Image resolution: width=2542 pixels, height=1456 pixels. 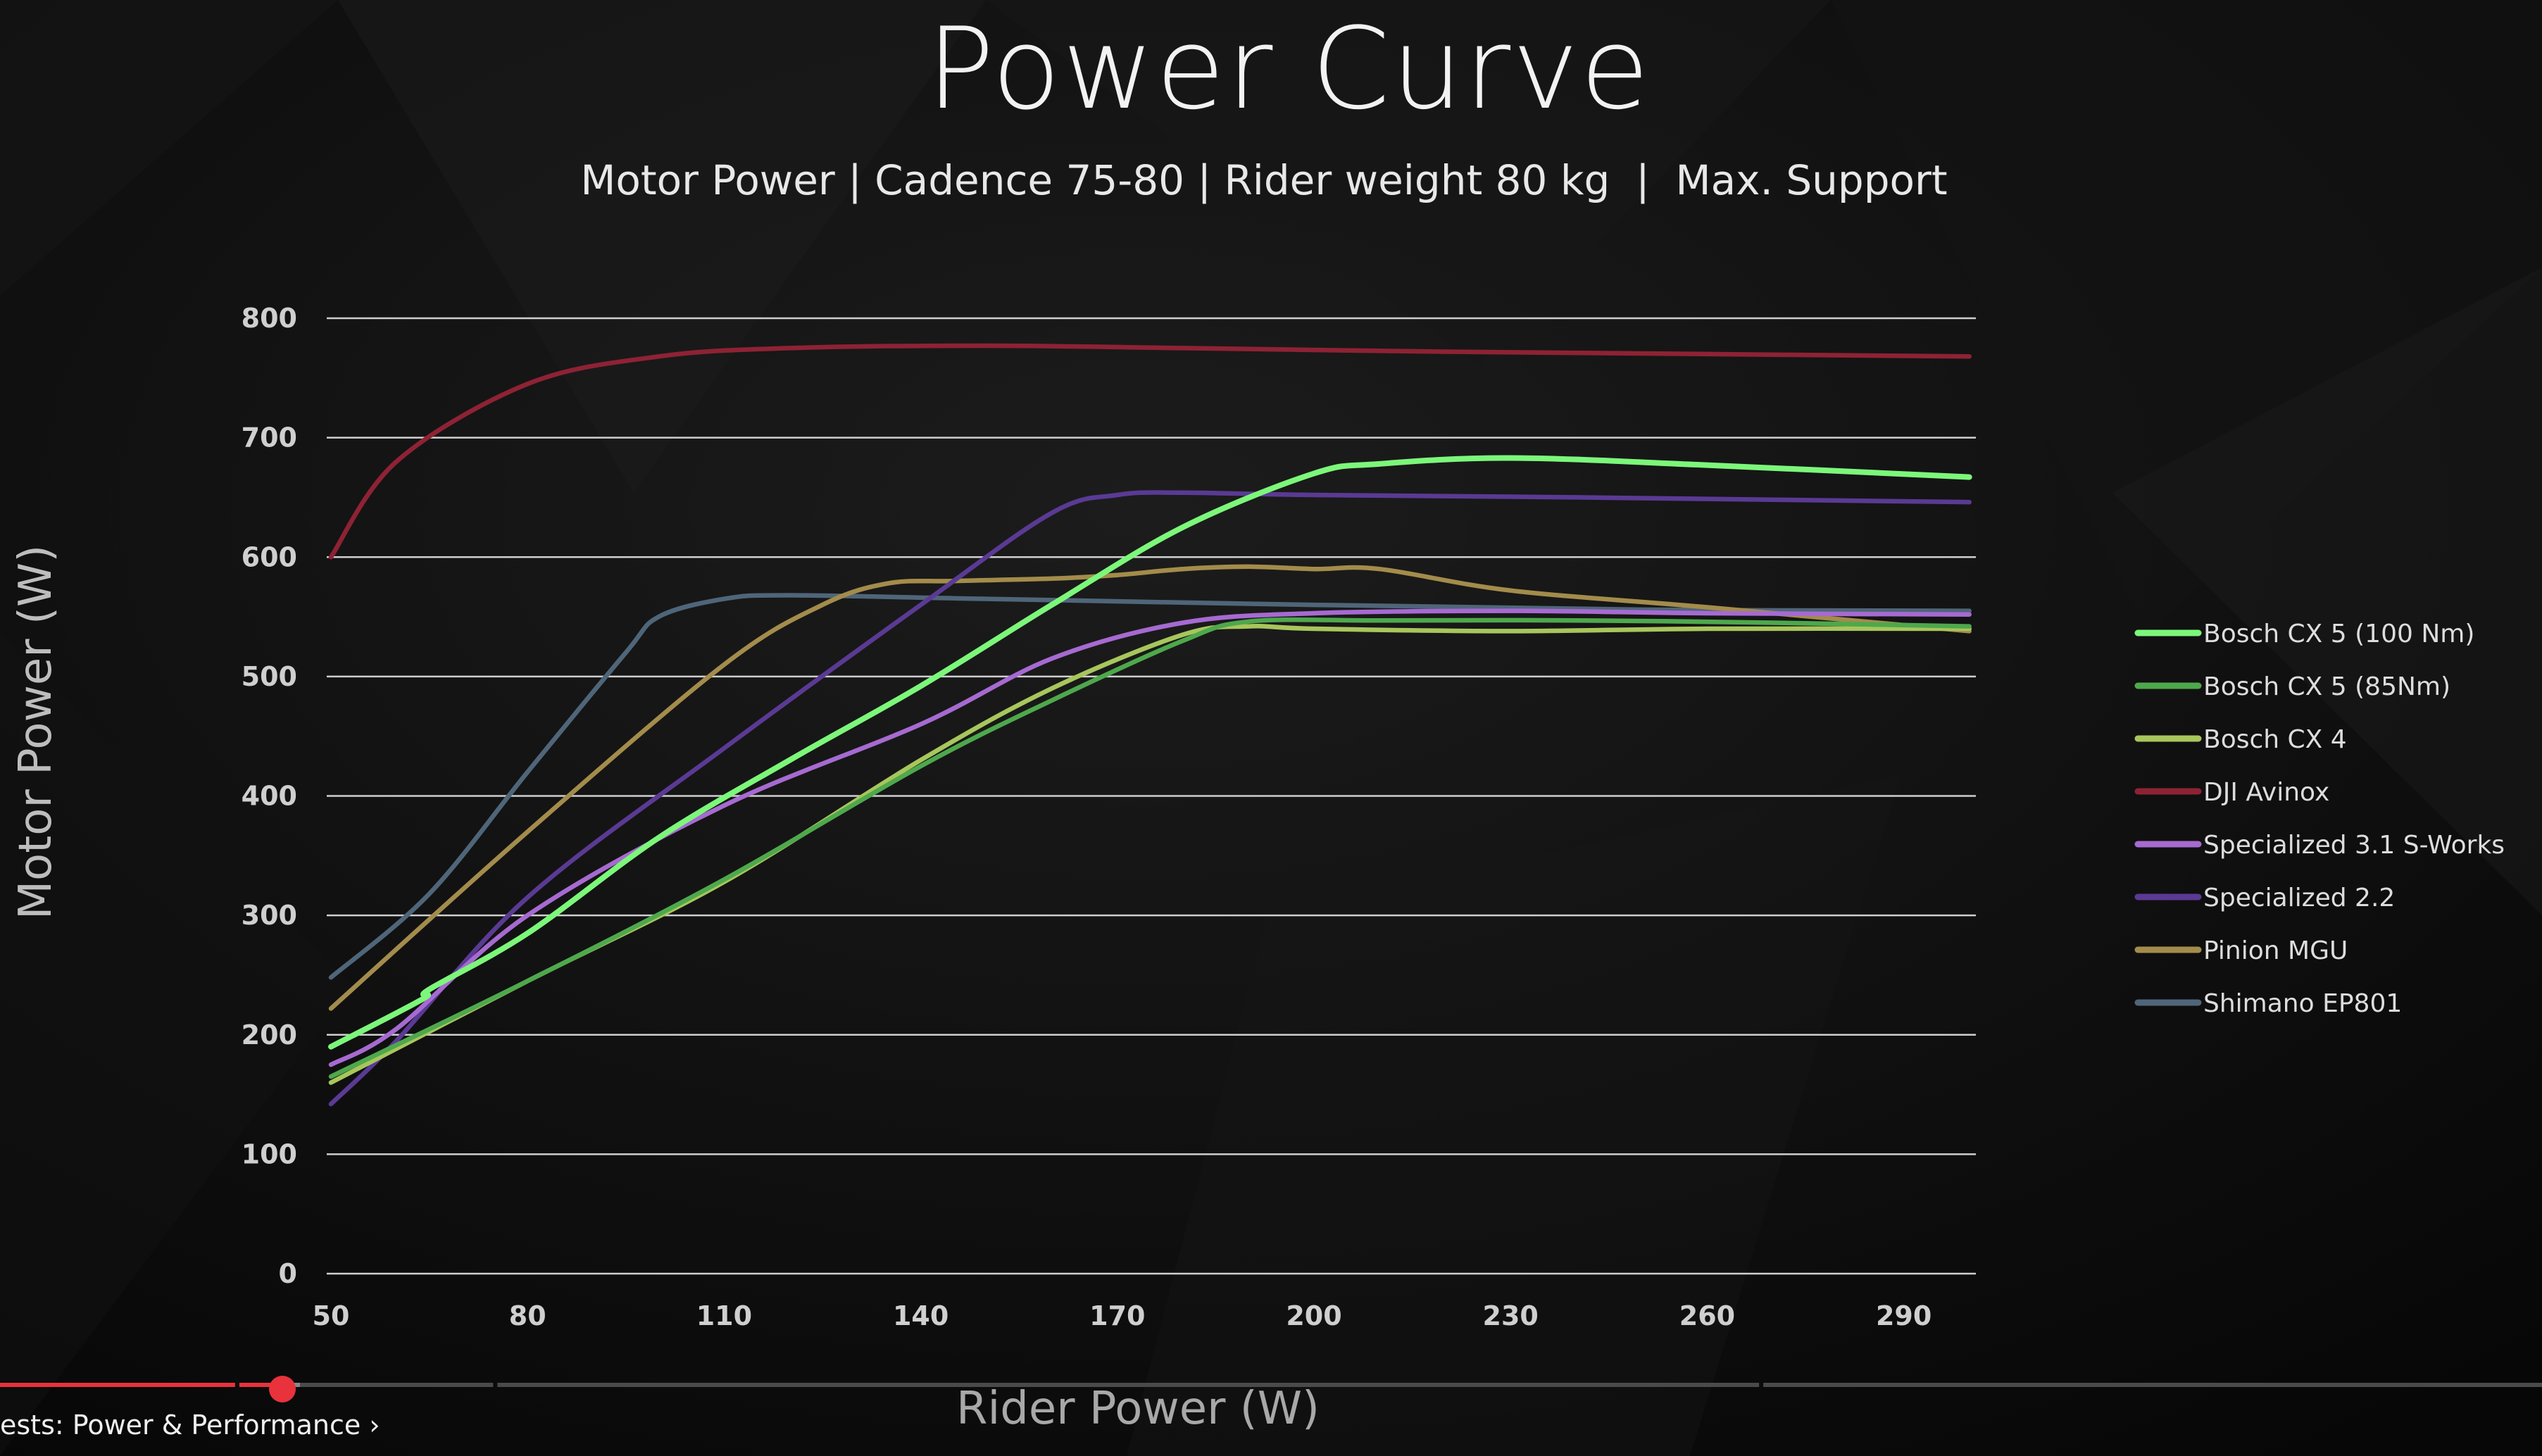 What do you see at coordinates (1511, 1315) in the screenshot?
I see `x-tick-label: 230` at bounding box center [1511, 1315].